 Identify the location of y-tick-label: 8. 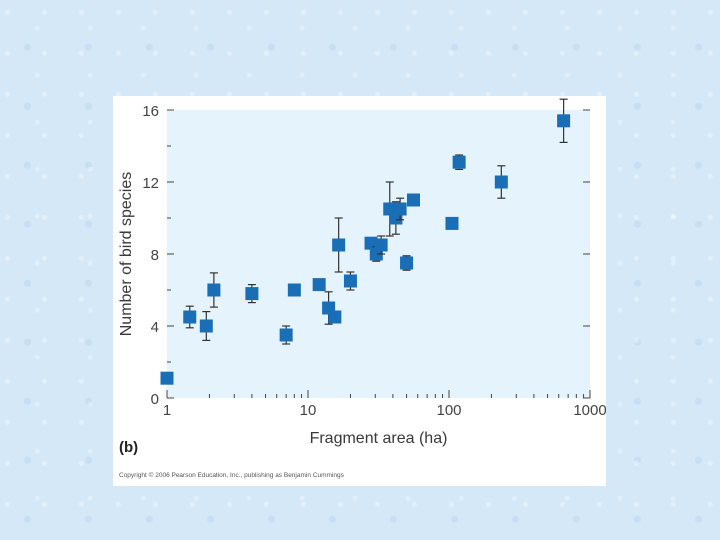
(155, 255).